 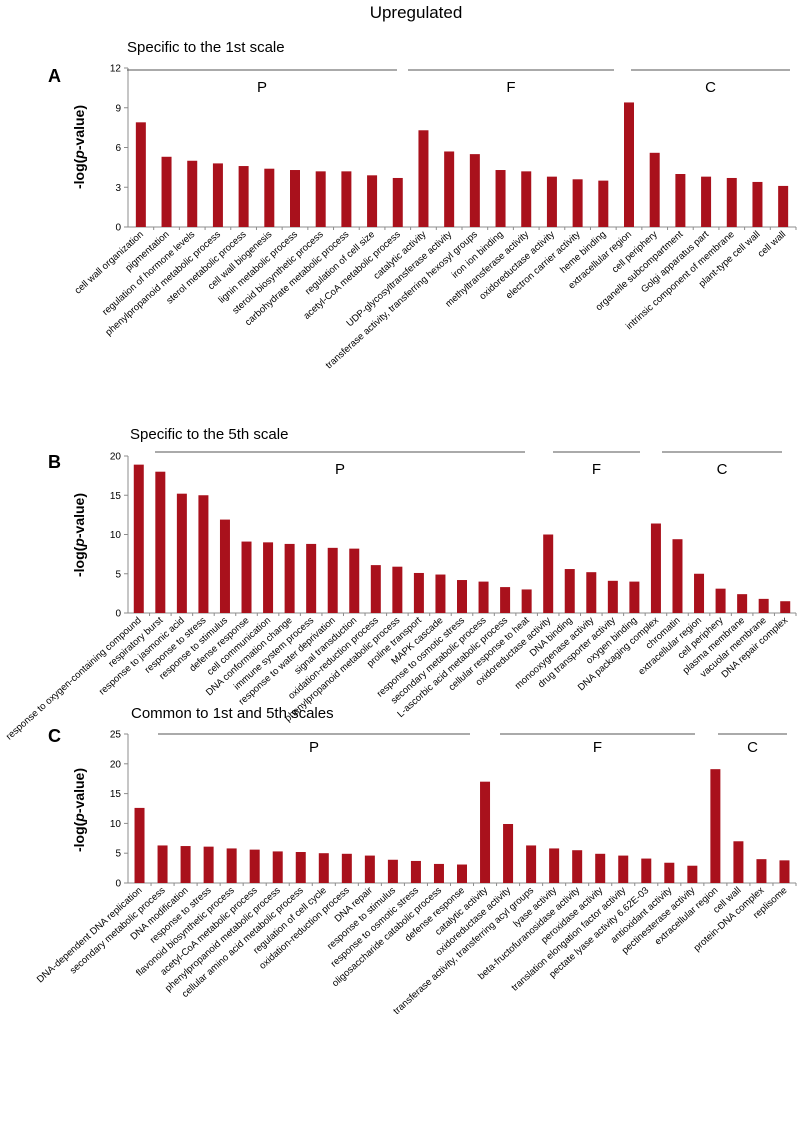 What do you see at coordinates (722, 469) in the screenshot?
I see `group-label-c: C` at bounding box center [722, 469].